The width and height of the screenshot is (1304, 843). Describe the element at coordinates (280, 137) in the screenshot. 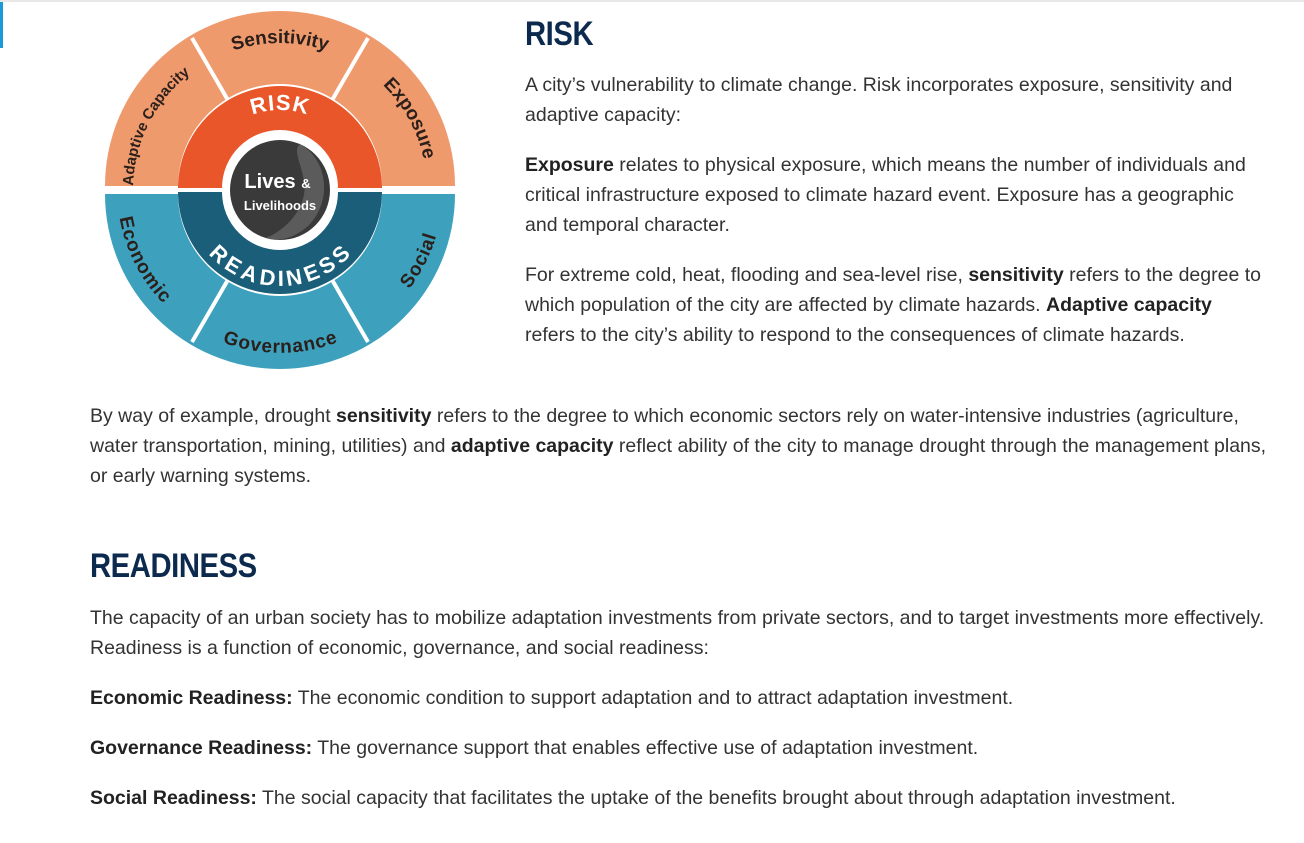

I see `risk-ring` at that location.